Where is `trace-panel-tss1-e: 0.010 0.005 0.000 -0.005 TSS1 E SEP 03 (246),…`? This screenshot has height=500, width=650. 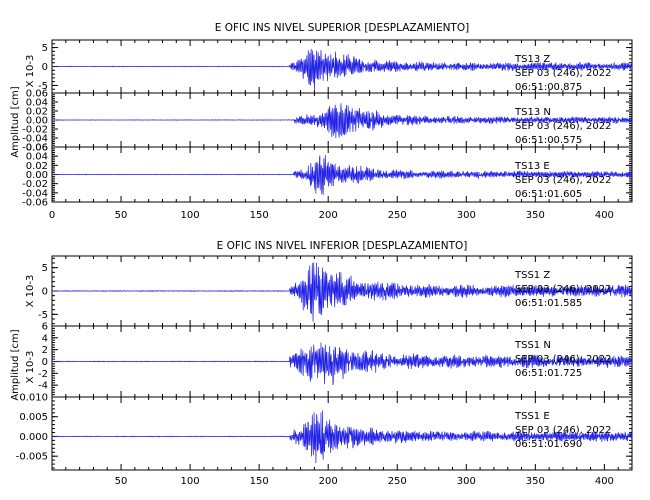 trace-panel-tss1-e: 0.010 0.005 0.000 -0.005 TSS1 E SEP 03 (246),… is located at coordinates (324, 432).